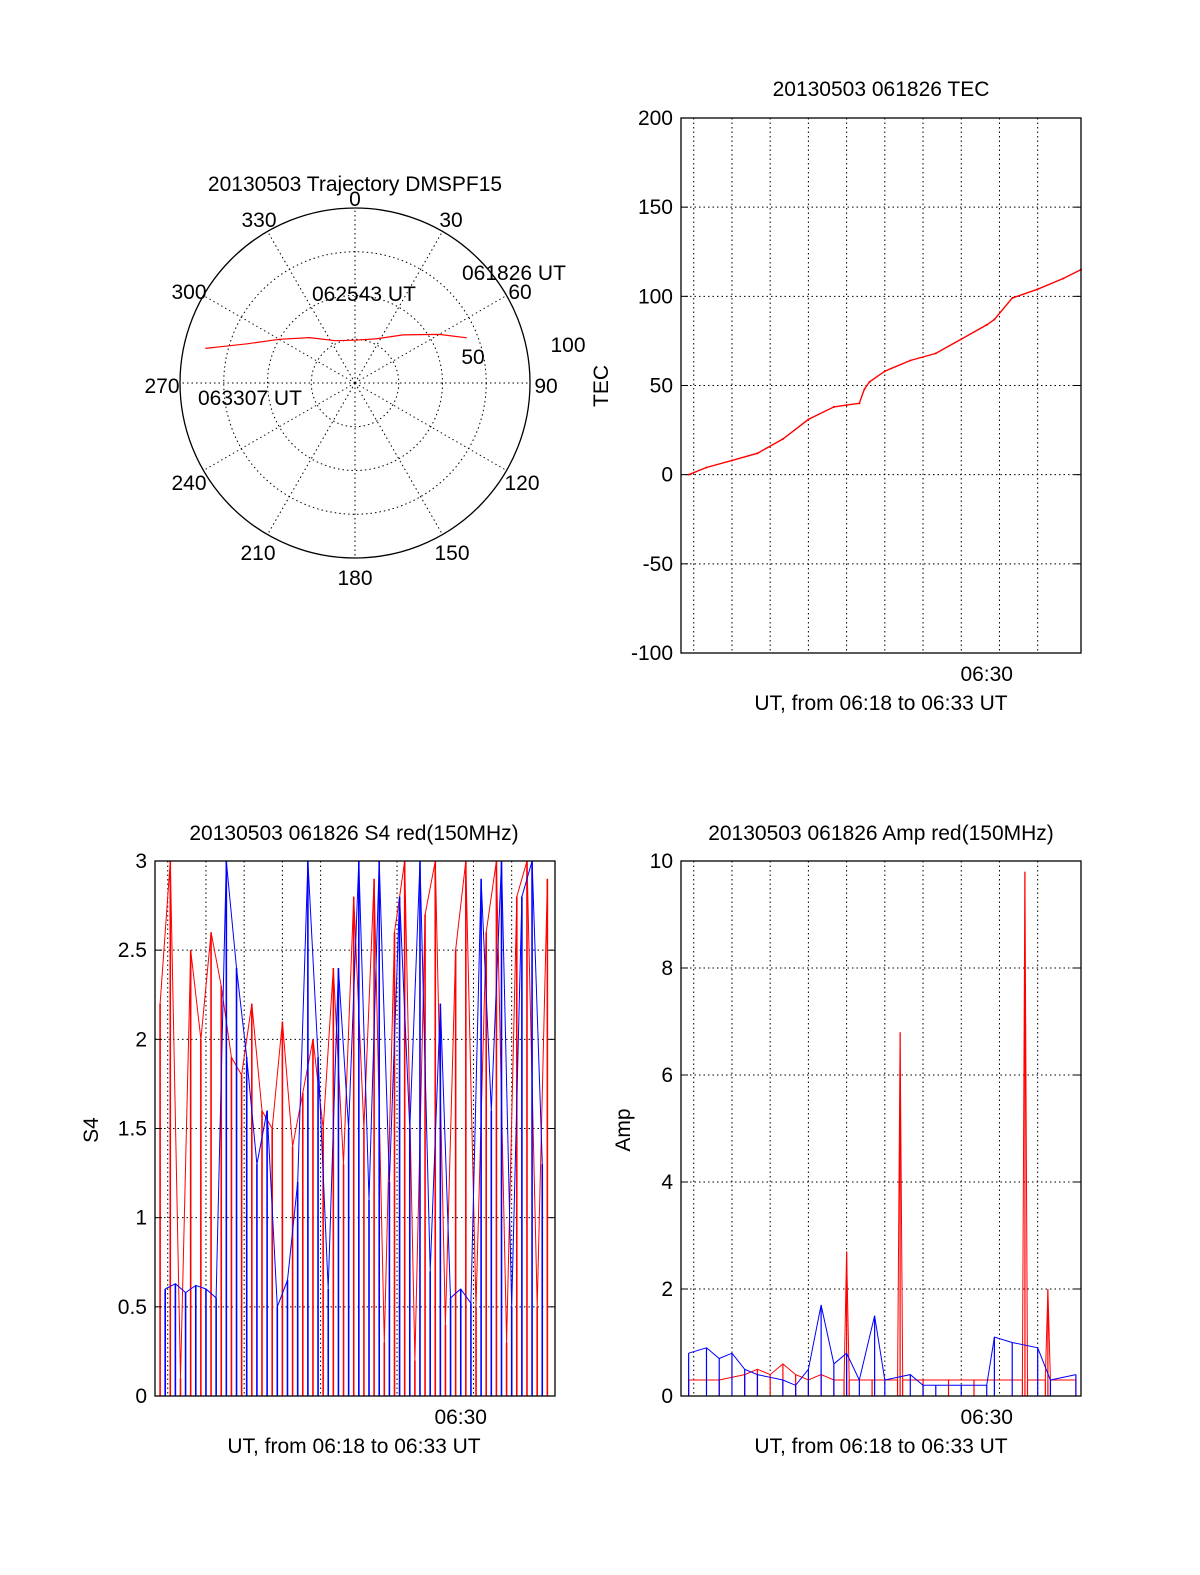 This screenshot has width=1200, height=1575. Describe the element at coordinates (881, 833) in the screenshot. I see `amp-title: 20130503 061826 Amp red(150MHz)` at that location.